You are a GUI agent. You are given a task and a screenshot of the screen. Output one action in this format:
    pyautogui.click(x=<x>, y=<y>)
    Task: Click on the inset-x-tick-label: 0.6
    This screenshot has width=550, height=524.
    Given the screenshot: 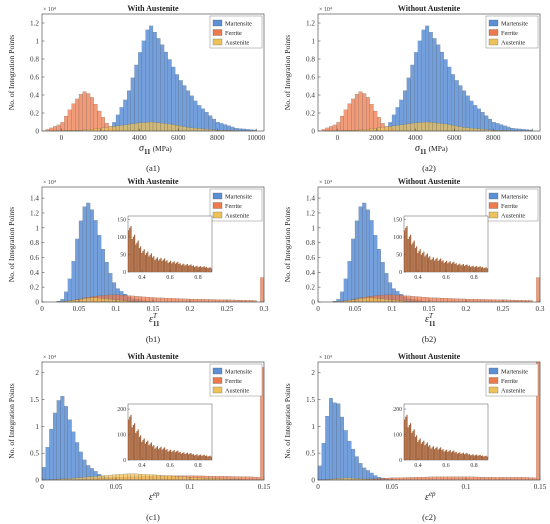 What is the action you would take?
    pyautogui.click(x=169, y=278)
    